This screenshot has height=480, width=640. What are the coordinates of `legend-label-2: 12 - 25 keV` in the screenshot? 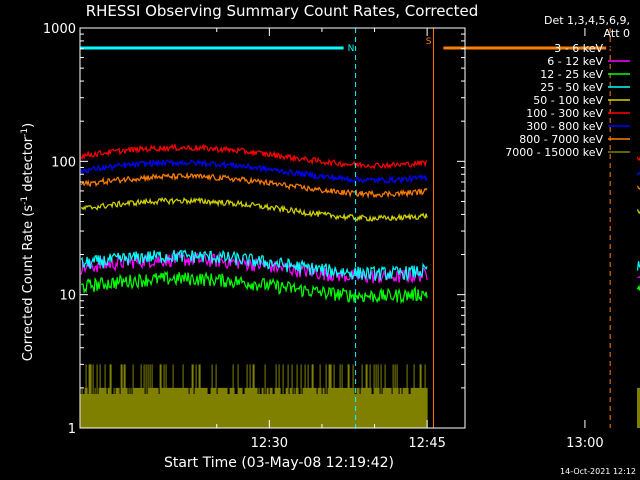 It's located at (571, 74).